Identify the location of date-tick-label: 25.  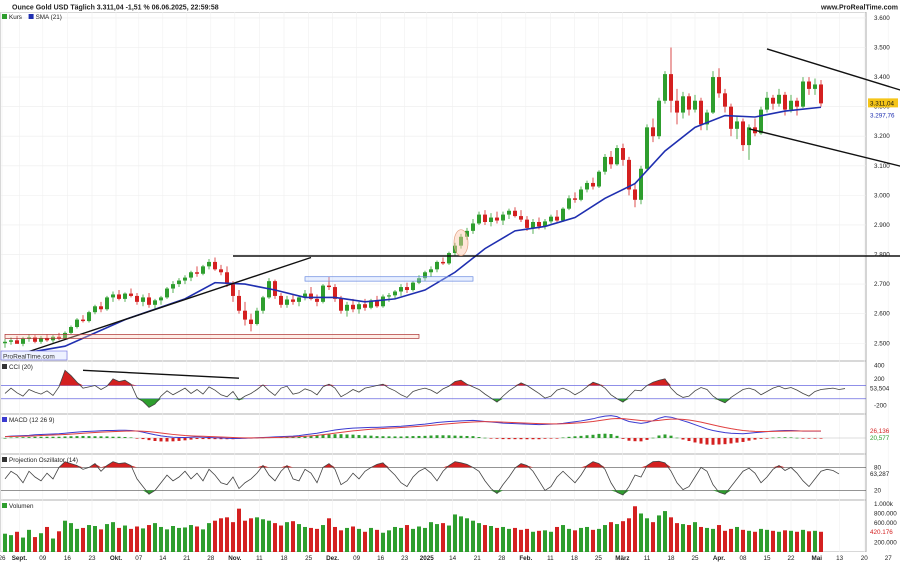
(599, 558).